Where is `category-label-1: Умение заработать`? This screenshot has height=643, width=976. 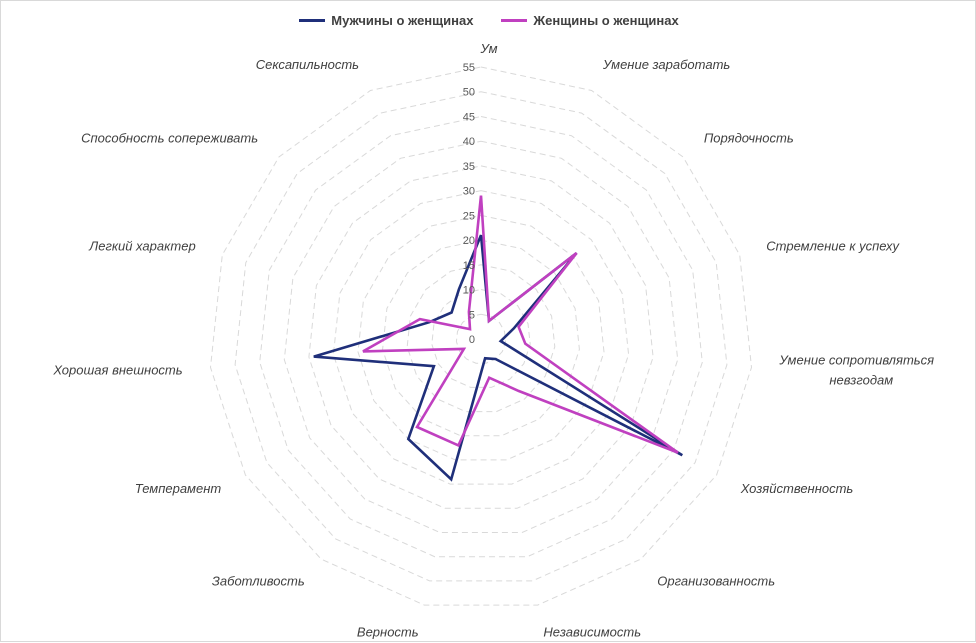
category-label-1: Умение заработать is located at coordinates (666, 64).